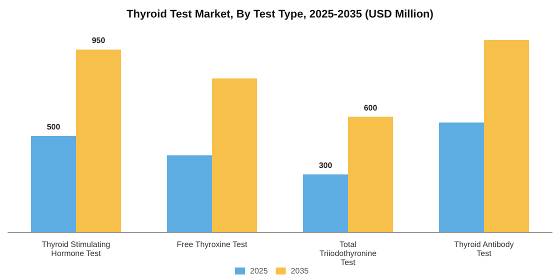  Describe the element at coordinates (259, 271) in the screenshot. I see `legend-label: 2025` at that location.